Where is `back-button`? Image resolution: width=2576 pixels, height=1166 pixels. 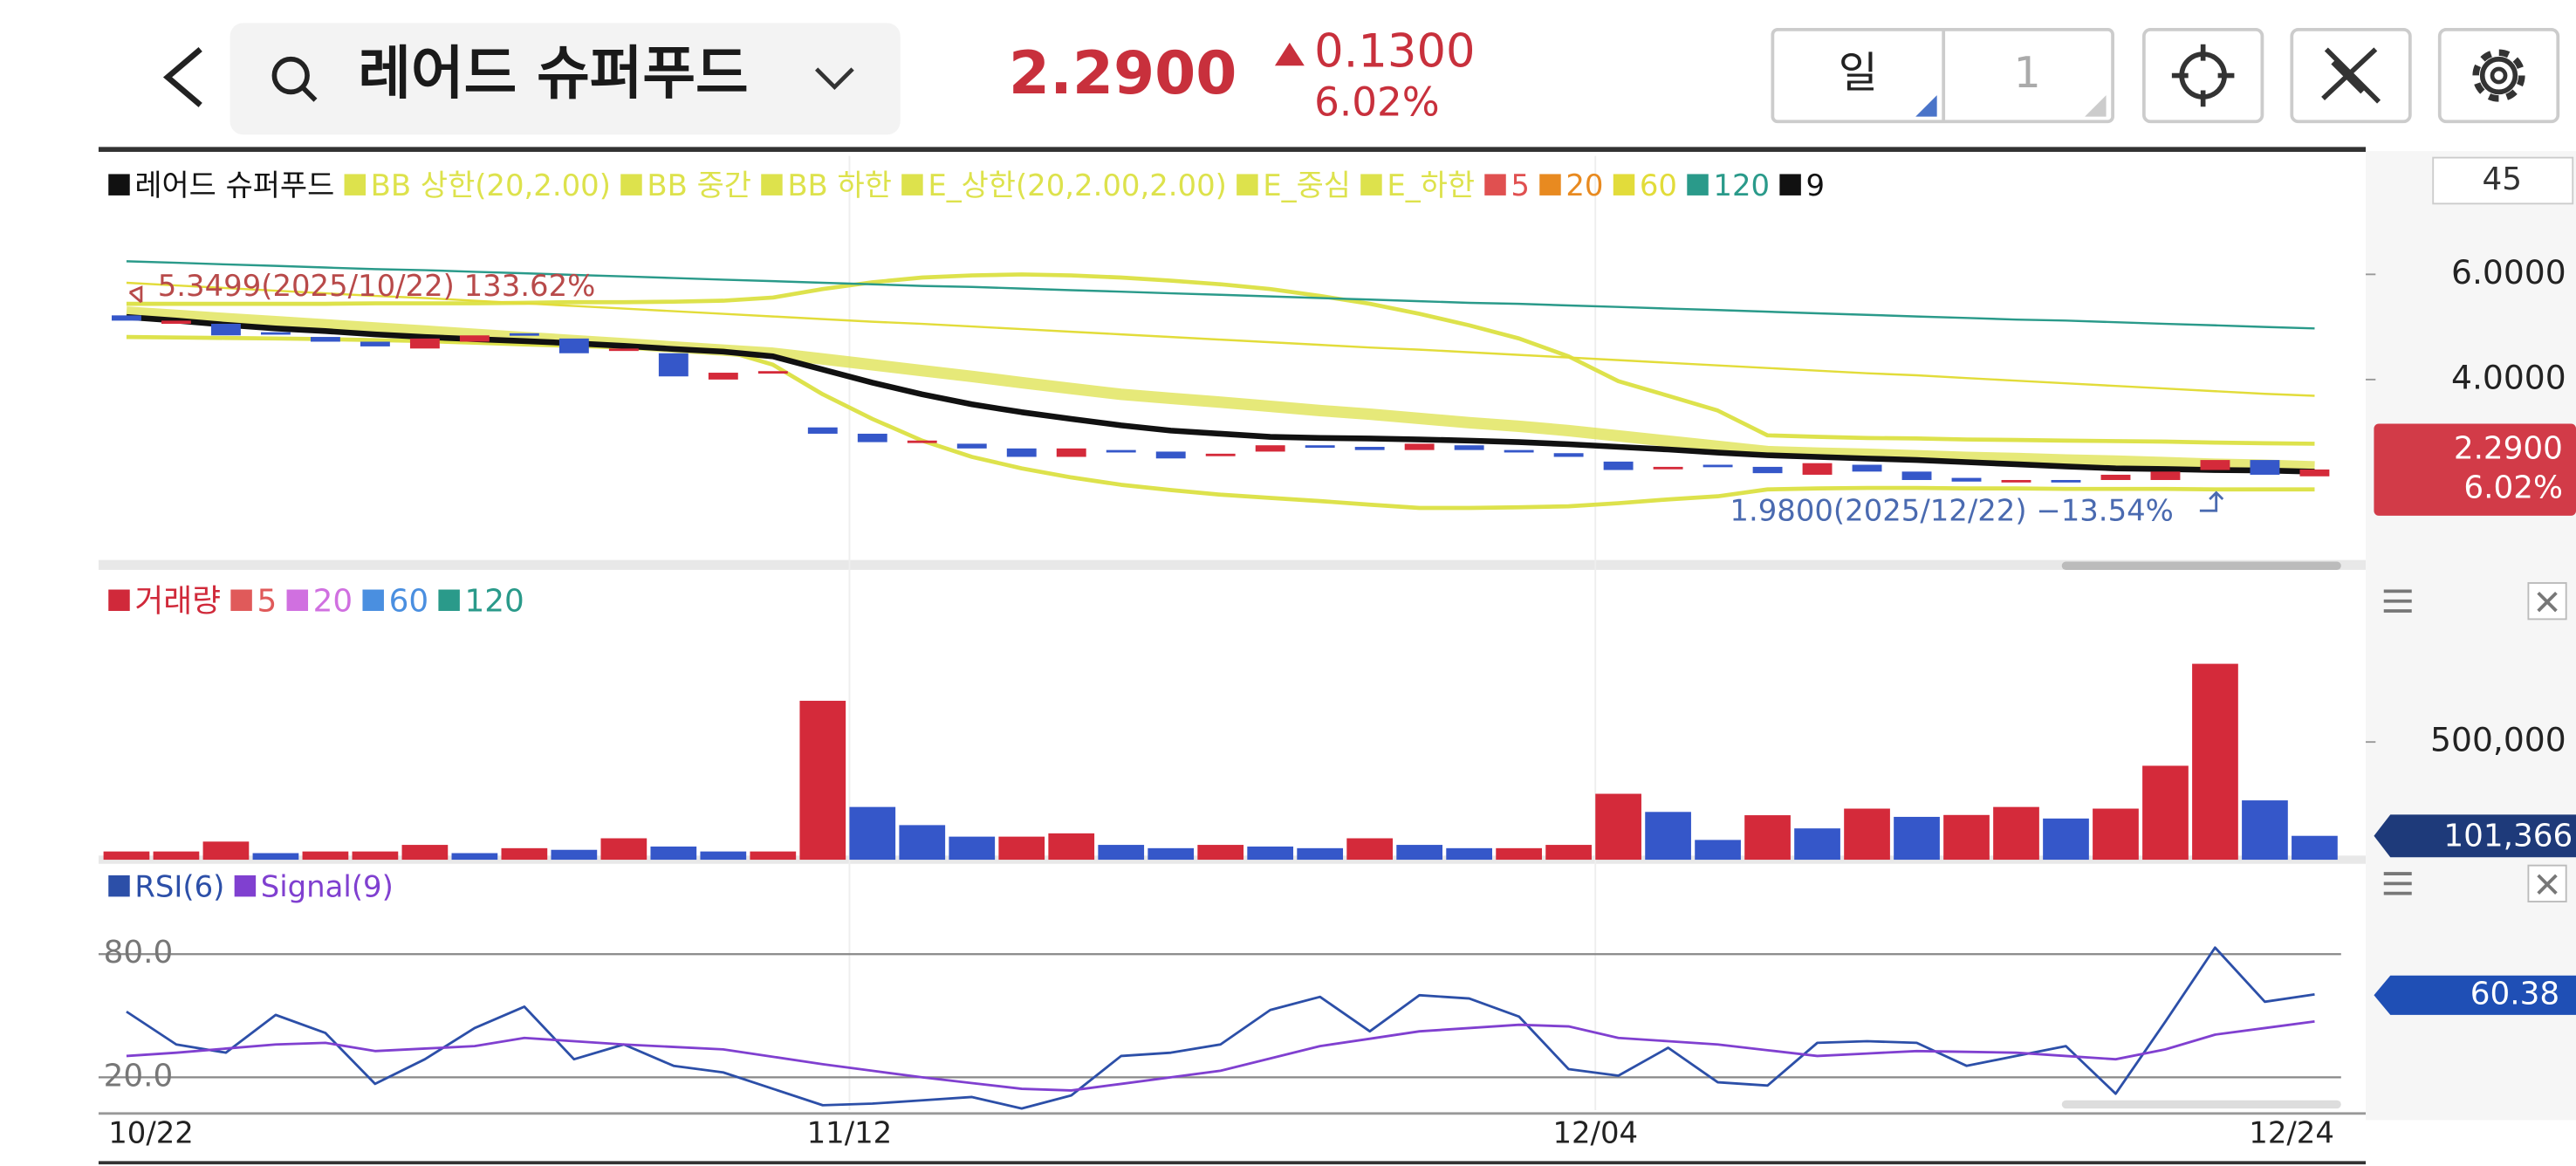 back-button is located at coordinates (182, 76).